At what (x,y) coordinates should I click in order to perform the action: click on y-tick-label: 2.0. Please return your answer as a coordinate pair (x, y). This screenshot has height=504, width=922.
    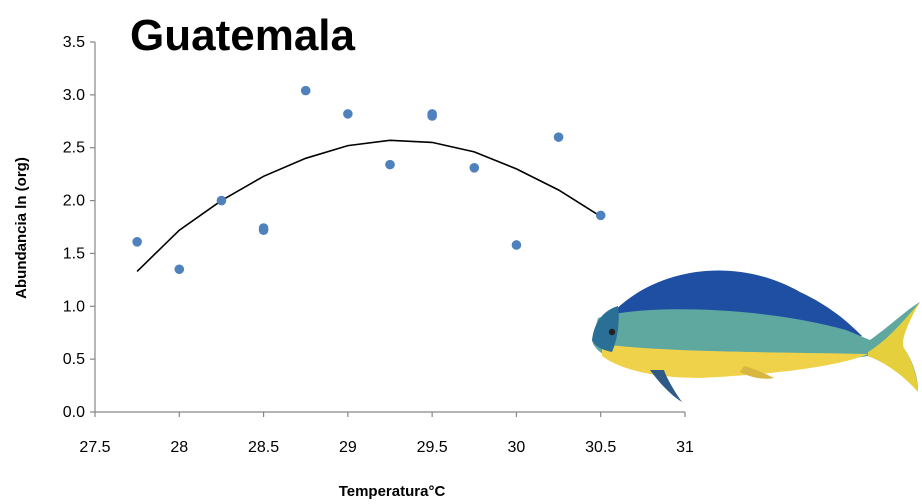
    Looking at the image, I should click on (74, 201).